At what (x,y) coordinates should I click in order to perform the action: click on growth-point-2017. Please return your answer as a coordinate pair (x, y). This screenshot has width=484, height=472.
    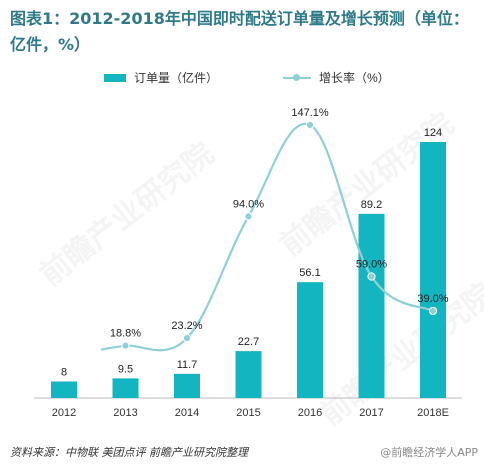
    Looking at the image, I should click on (371, 276).